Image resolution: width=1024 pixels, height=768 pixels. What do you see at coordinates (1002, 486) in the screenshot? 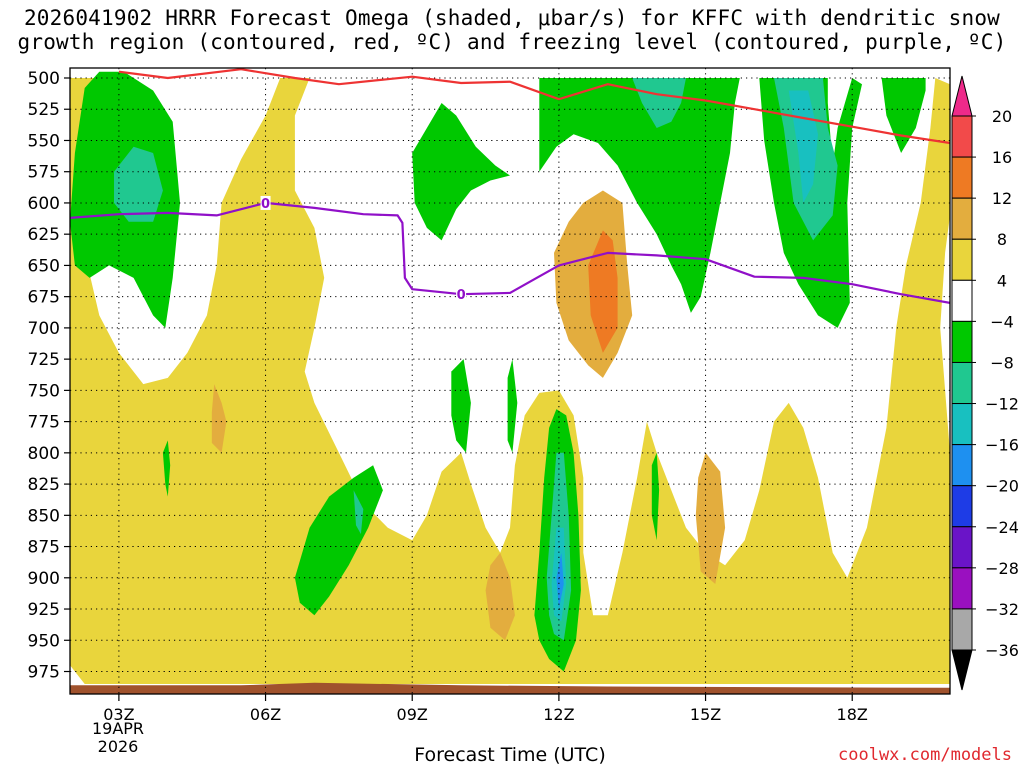
I see `colorbar-label-9: −20` at bounding box center [1002, 486].